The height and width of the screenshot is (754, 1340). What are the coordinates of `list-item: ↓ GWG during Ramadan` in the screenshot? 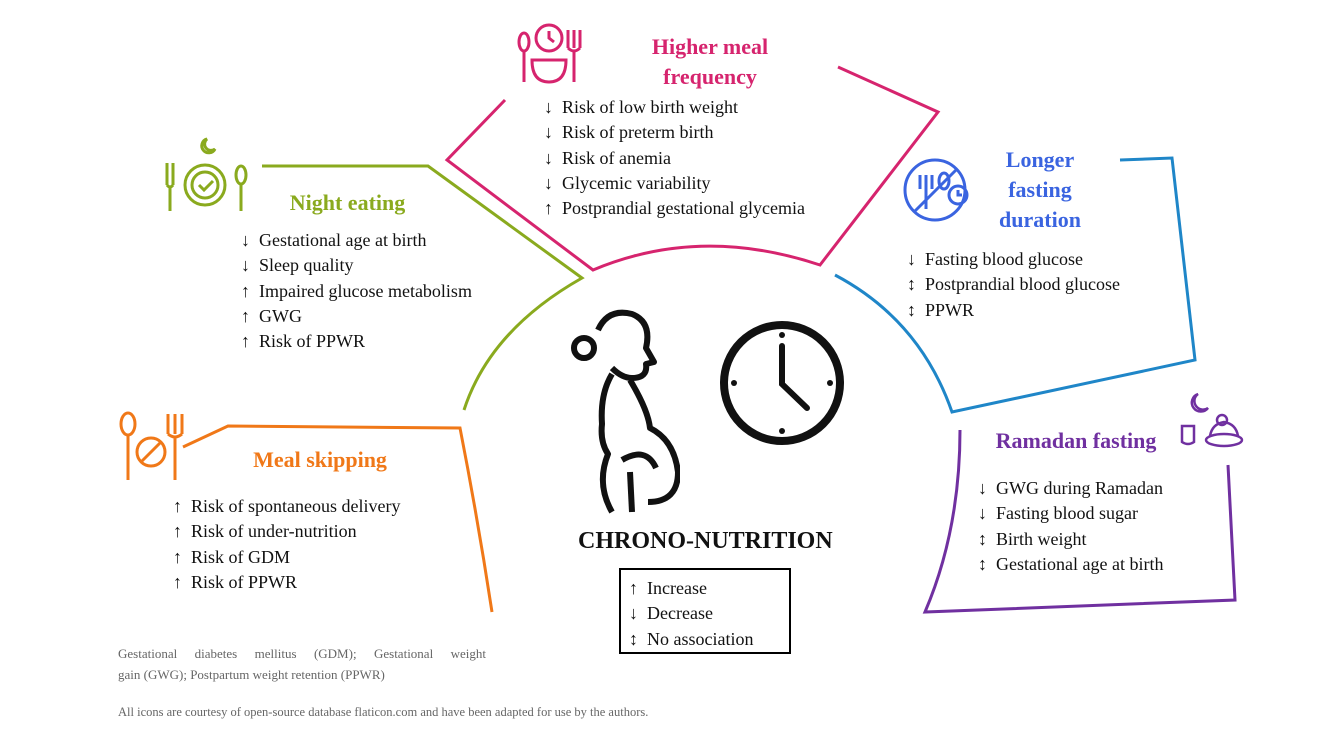 It's located at (1070, 488).